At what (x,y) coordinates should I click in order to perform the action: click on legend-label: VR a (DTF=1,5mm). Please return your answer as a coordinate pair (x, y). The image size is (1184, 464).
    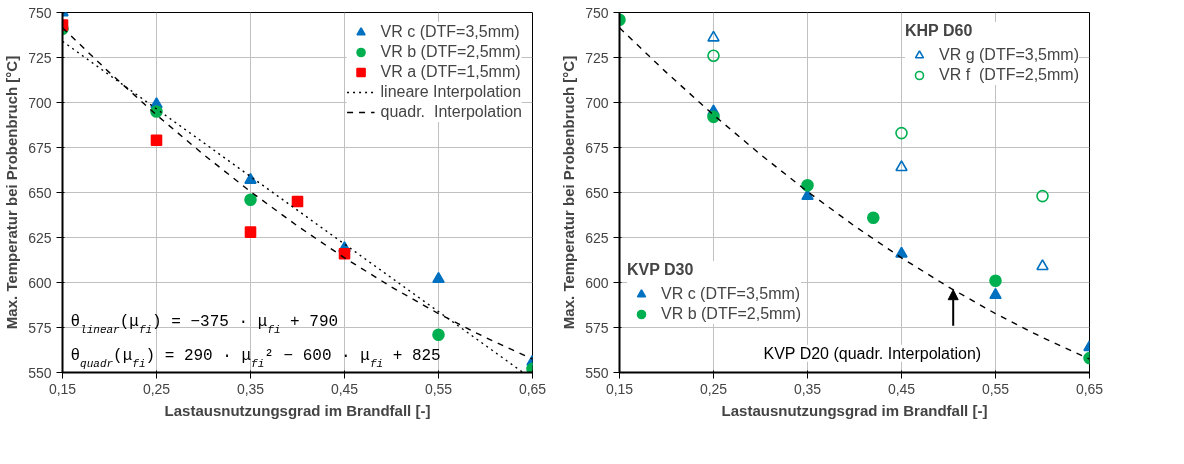
    Looking at the image, I should click on (450, 72).